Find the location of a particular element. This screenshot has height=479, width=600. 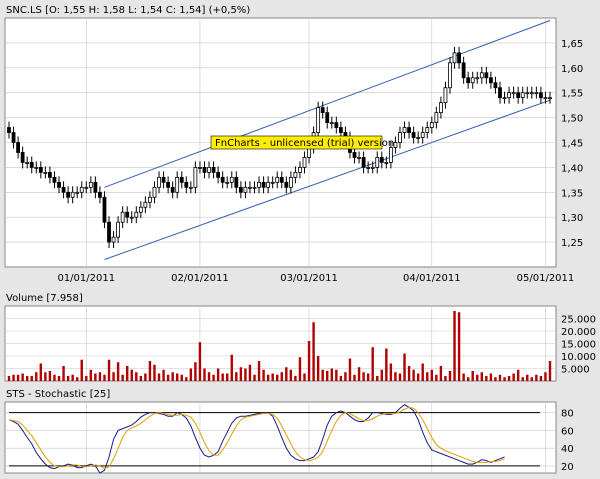

date-tick-label: 05/01/2011 is located at coordinates (546, 278).